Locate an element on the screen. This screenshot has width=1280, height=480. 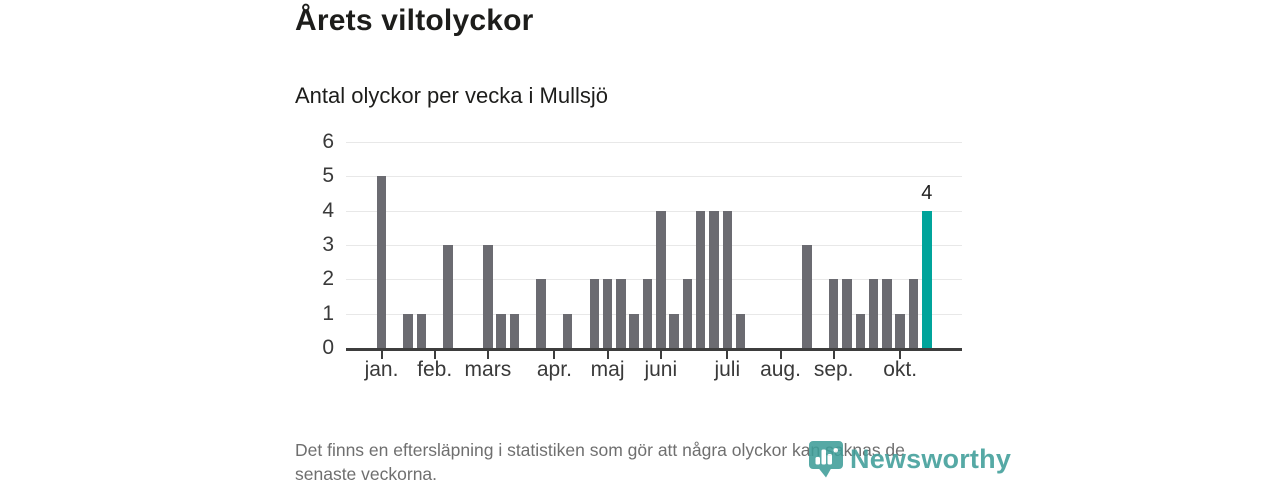
x-axis-tick-apr is located at coordinates (554, 355).